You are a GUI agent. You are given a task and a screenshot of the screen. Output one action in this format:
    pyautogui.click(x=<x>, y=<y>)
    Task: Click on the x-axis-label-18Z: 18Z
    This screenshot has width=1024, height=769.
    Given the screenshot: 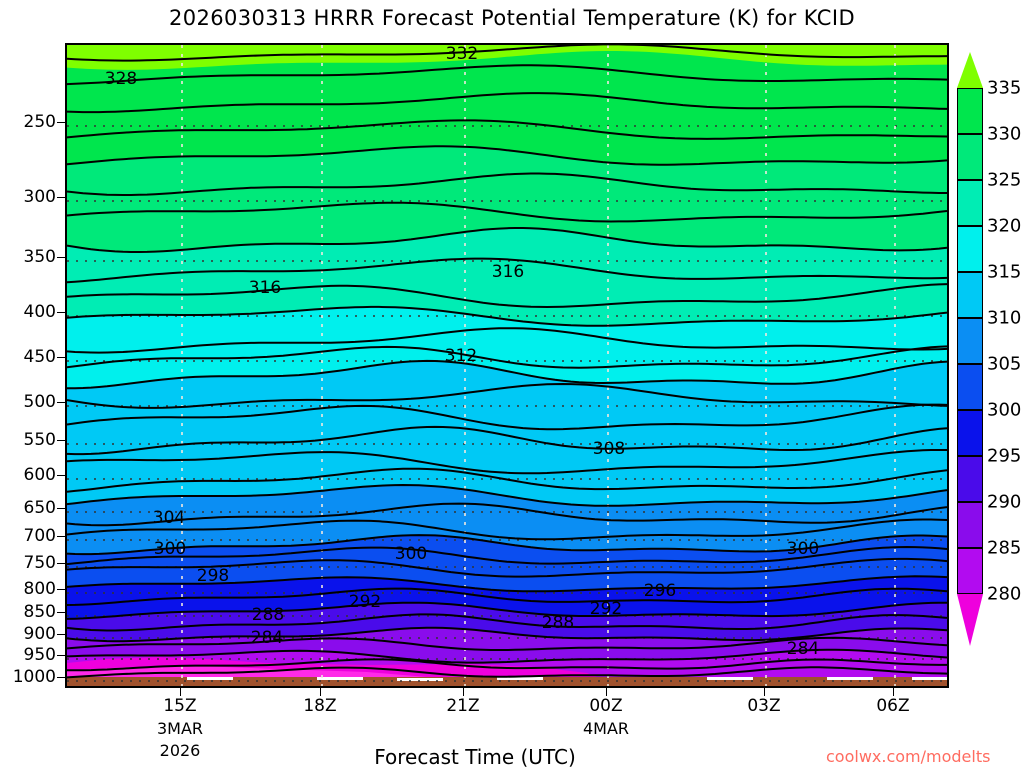 What is the action you would take?
    pyautogui.click(x=320, y=706)
    